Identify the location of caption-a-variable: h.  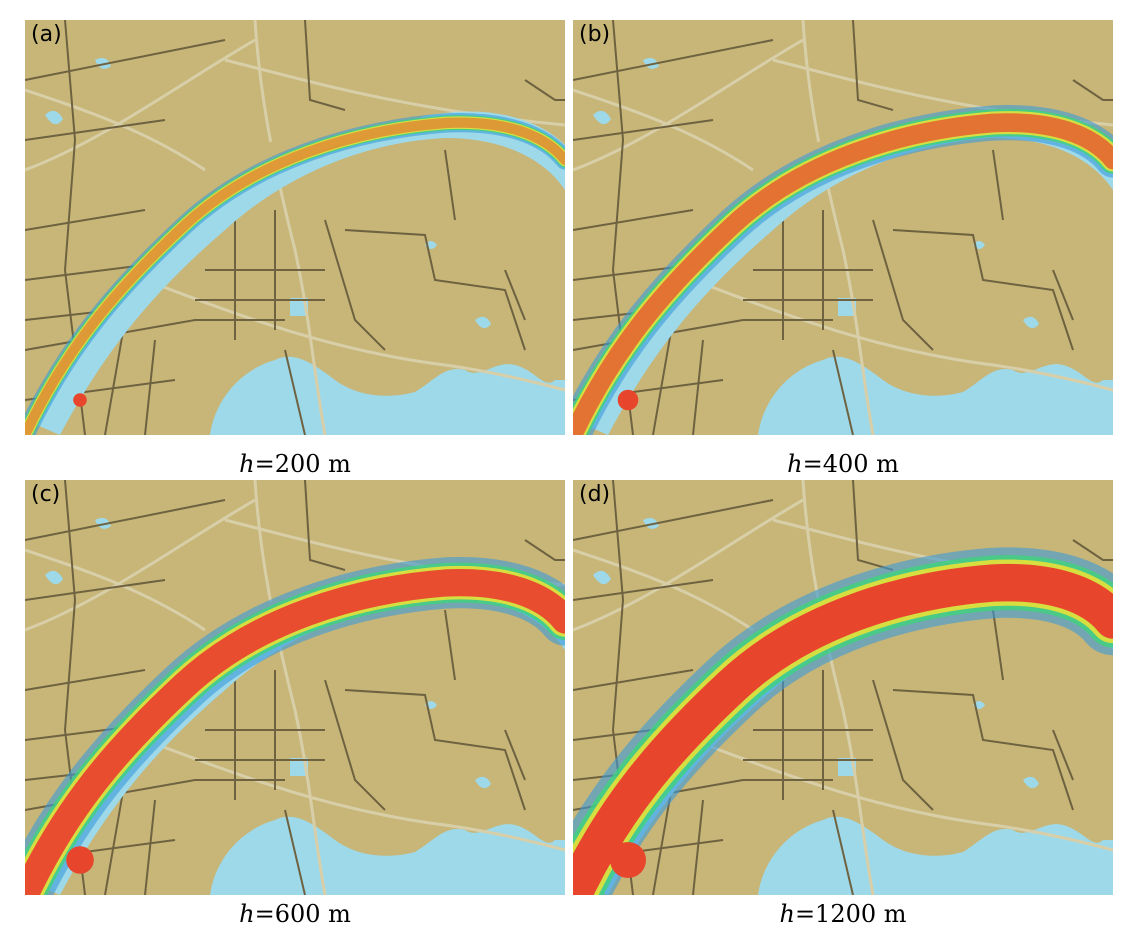
(247, 464).